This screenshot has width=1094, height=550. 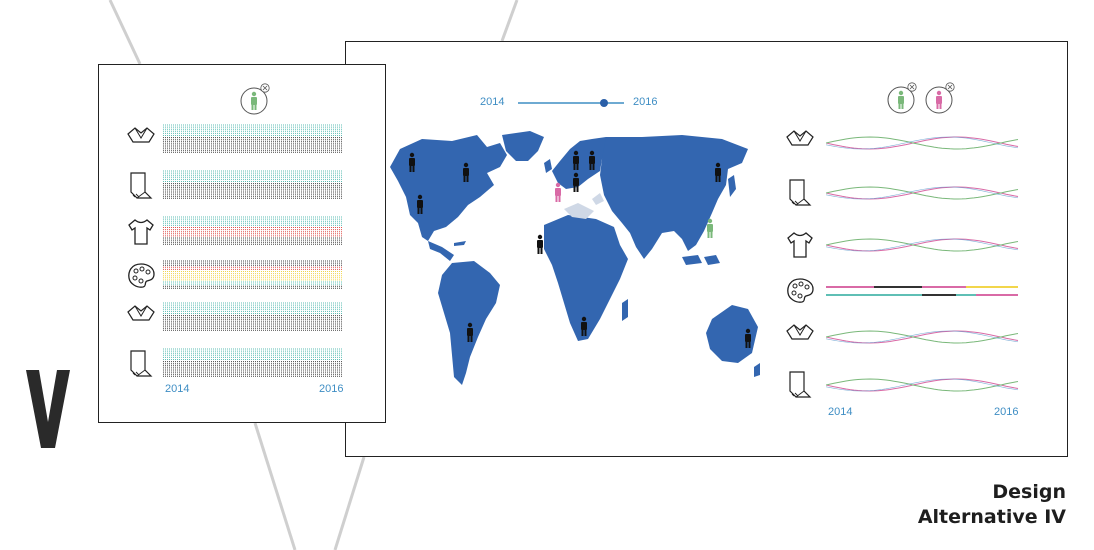 What do you see at coordinates (732, 334) in the screenshot?
I see `continent-australia` at bounding box center [732, 334].